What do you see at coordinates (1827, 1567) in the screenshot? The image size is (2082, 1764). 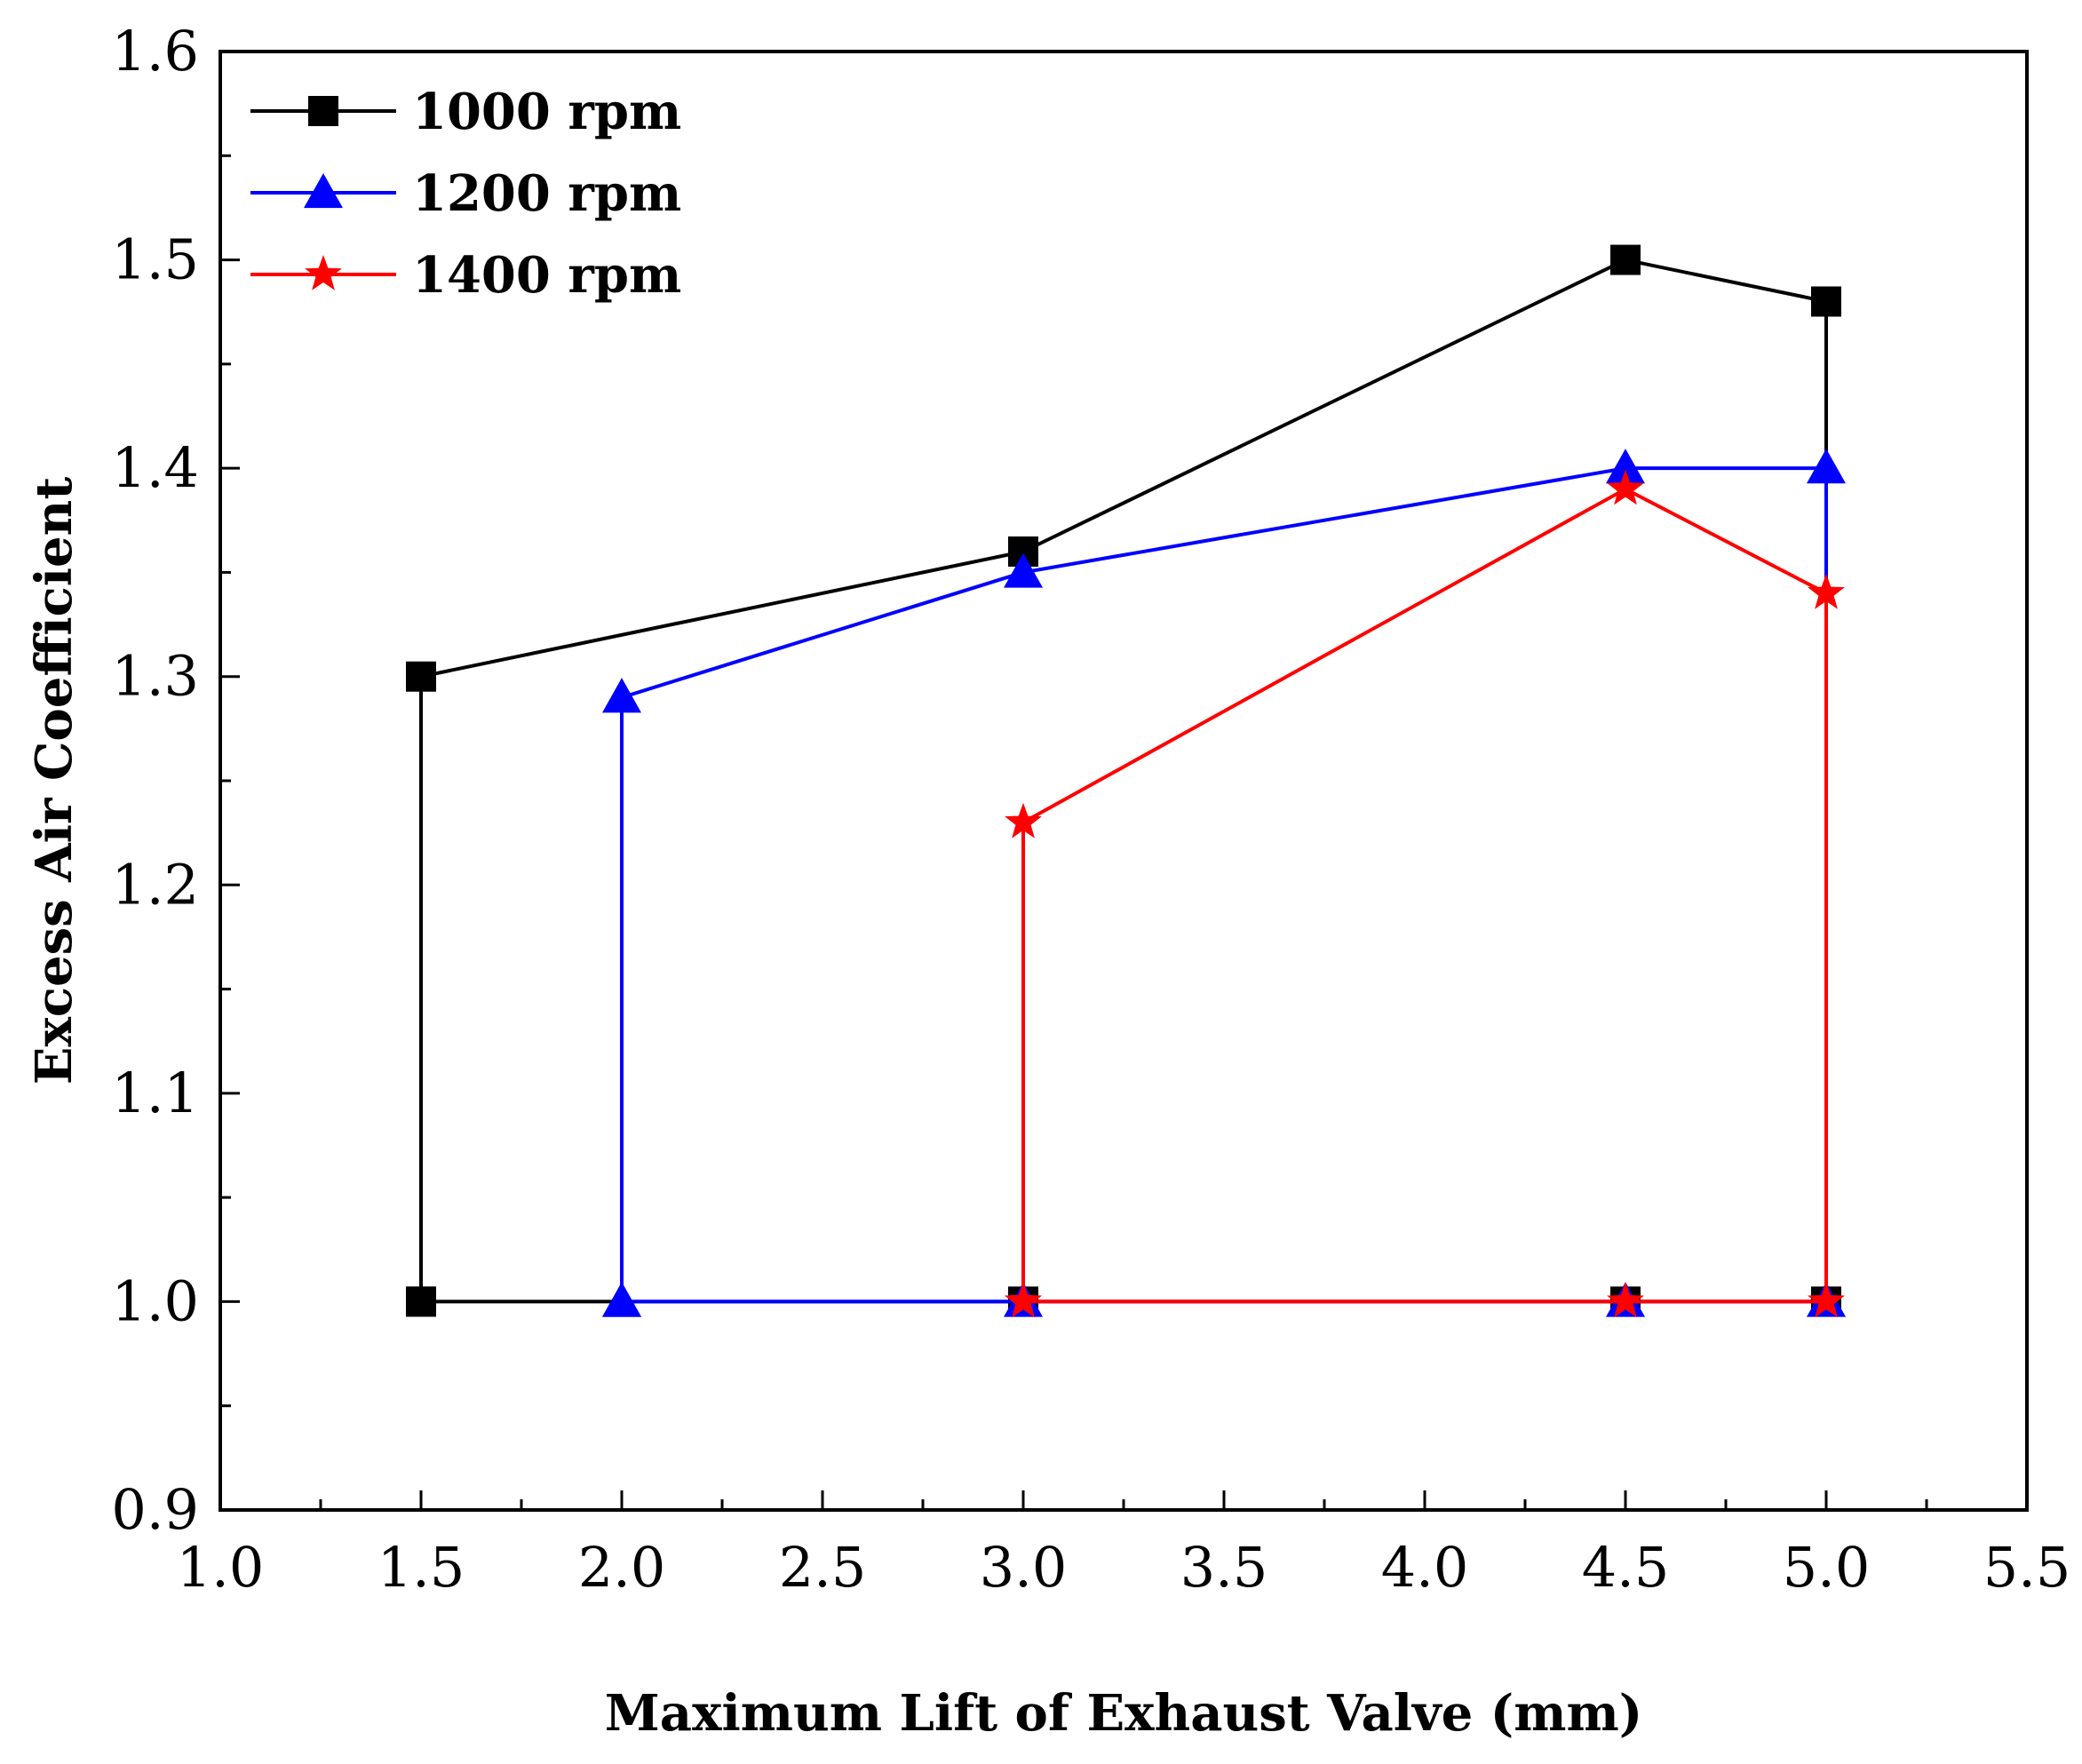 I see `x-tick-label: 5.0` at bounding box center [1827, 1567].